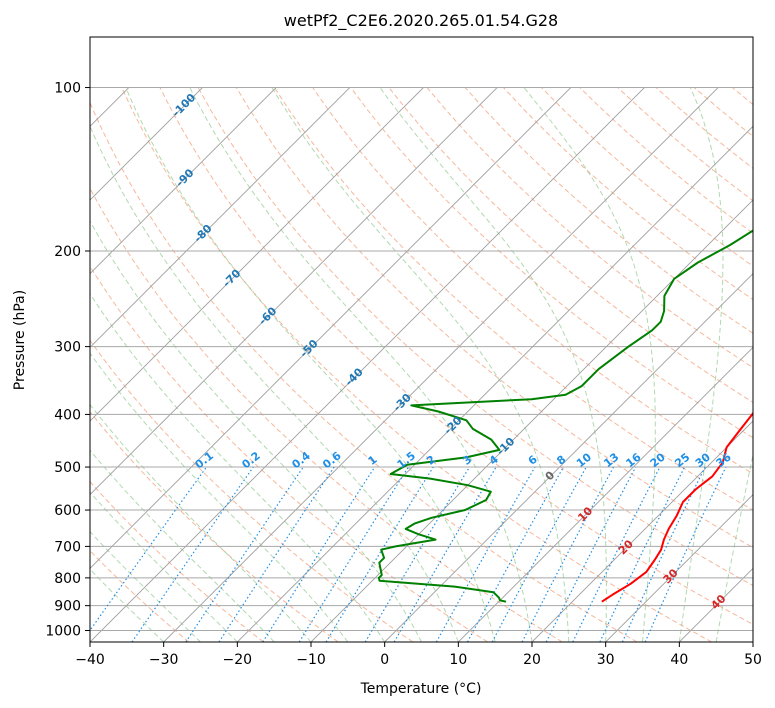 This screenshot has width=775, height=708. What do you see at coordinates (67, 579) in the screenshot?
I see `y-tick-label: 800` at bounding box center [67, 579].